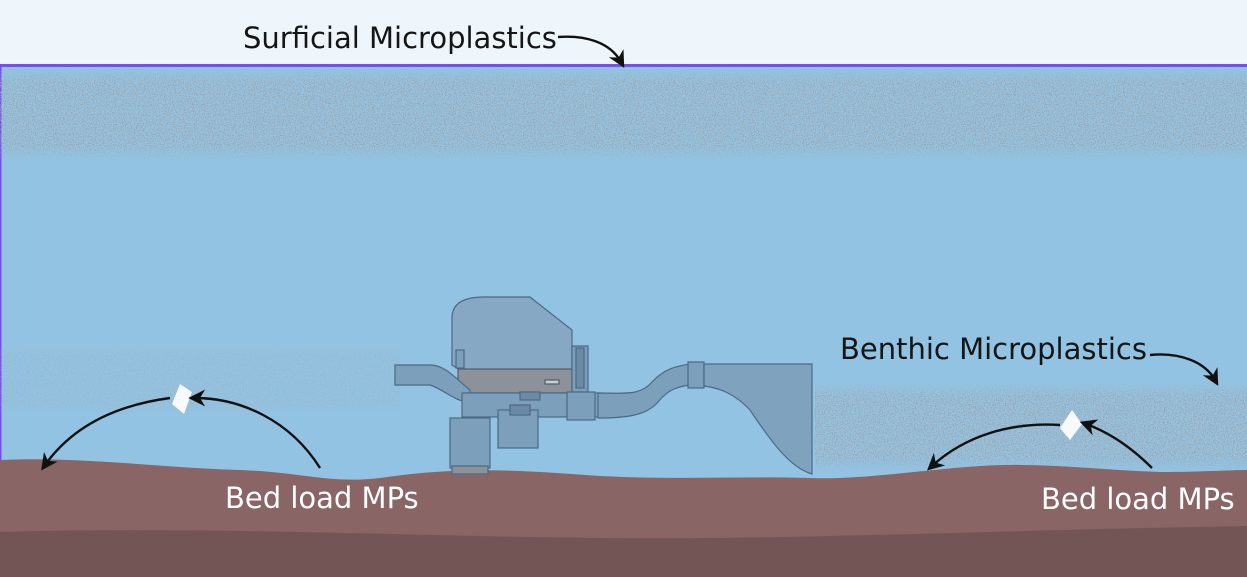  I want to click on sampling-device, so click(603, 385).